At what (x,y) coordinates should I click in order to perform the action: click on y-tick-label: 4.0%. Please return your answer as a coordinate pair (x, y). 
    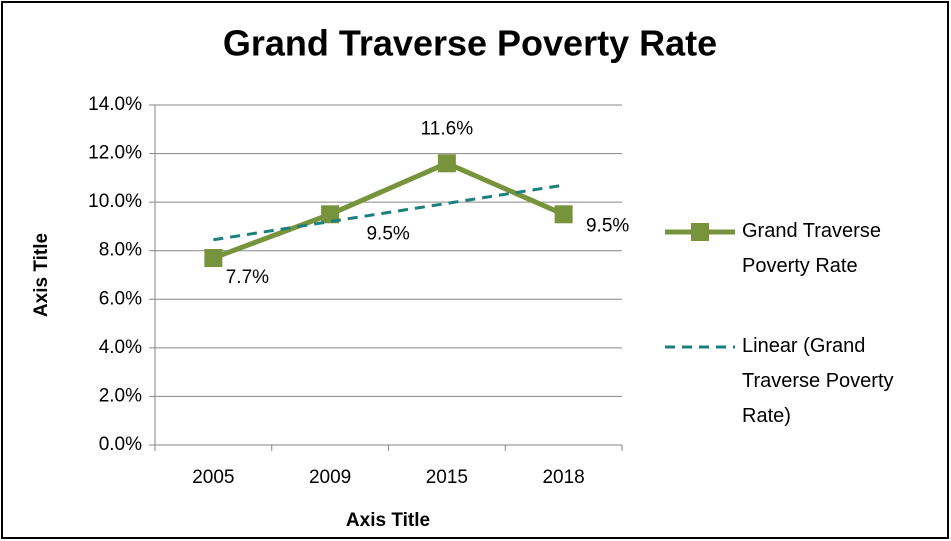
    Looking at the image, I should click on (120, 347).